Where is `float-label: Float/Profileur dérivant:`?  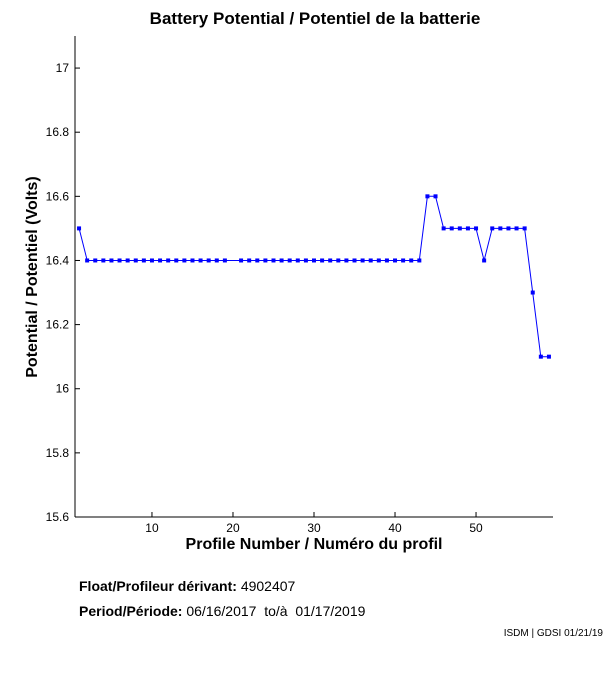 float-label: Float/Profileur dérivant: is located at coordinates (158, 586).